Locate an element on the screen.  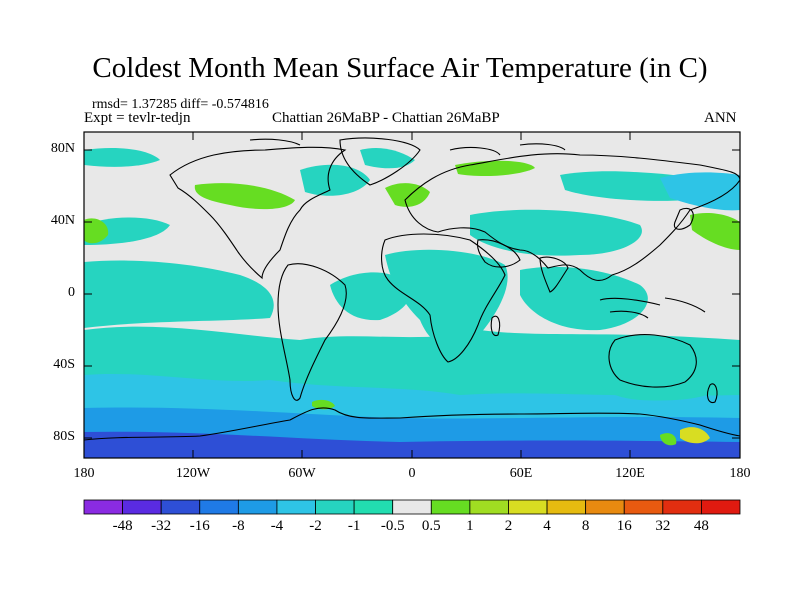
coast-eurasia is located at coordinates (572, 217).